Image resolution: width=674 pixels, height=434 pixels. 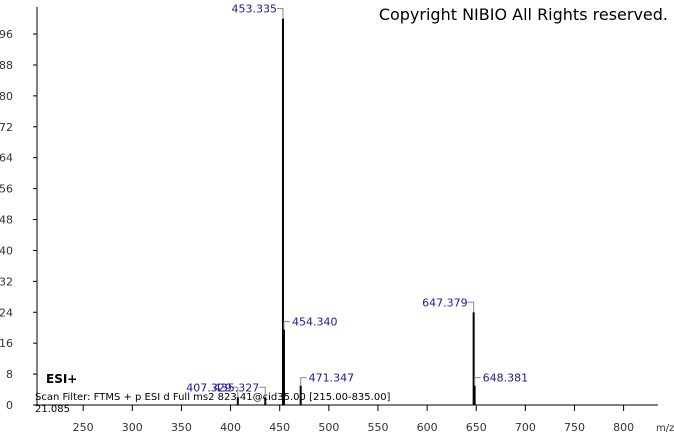 What do you see at coordinates (476, 427) in the screenshot?
I see `x-tick-label: 650` at bounding box center [476, 427].